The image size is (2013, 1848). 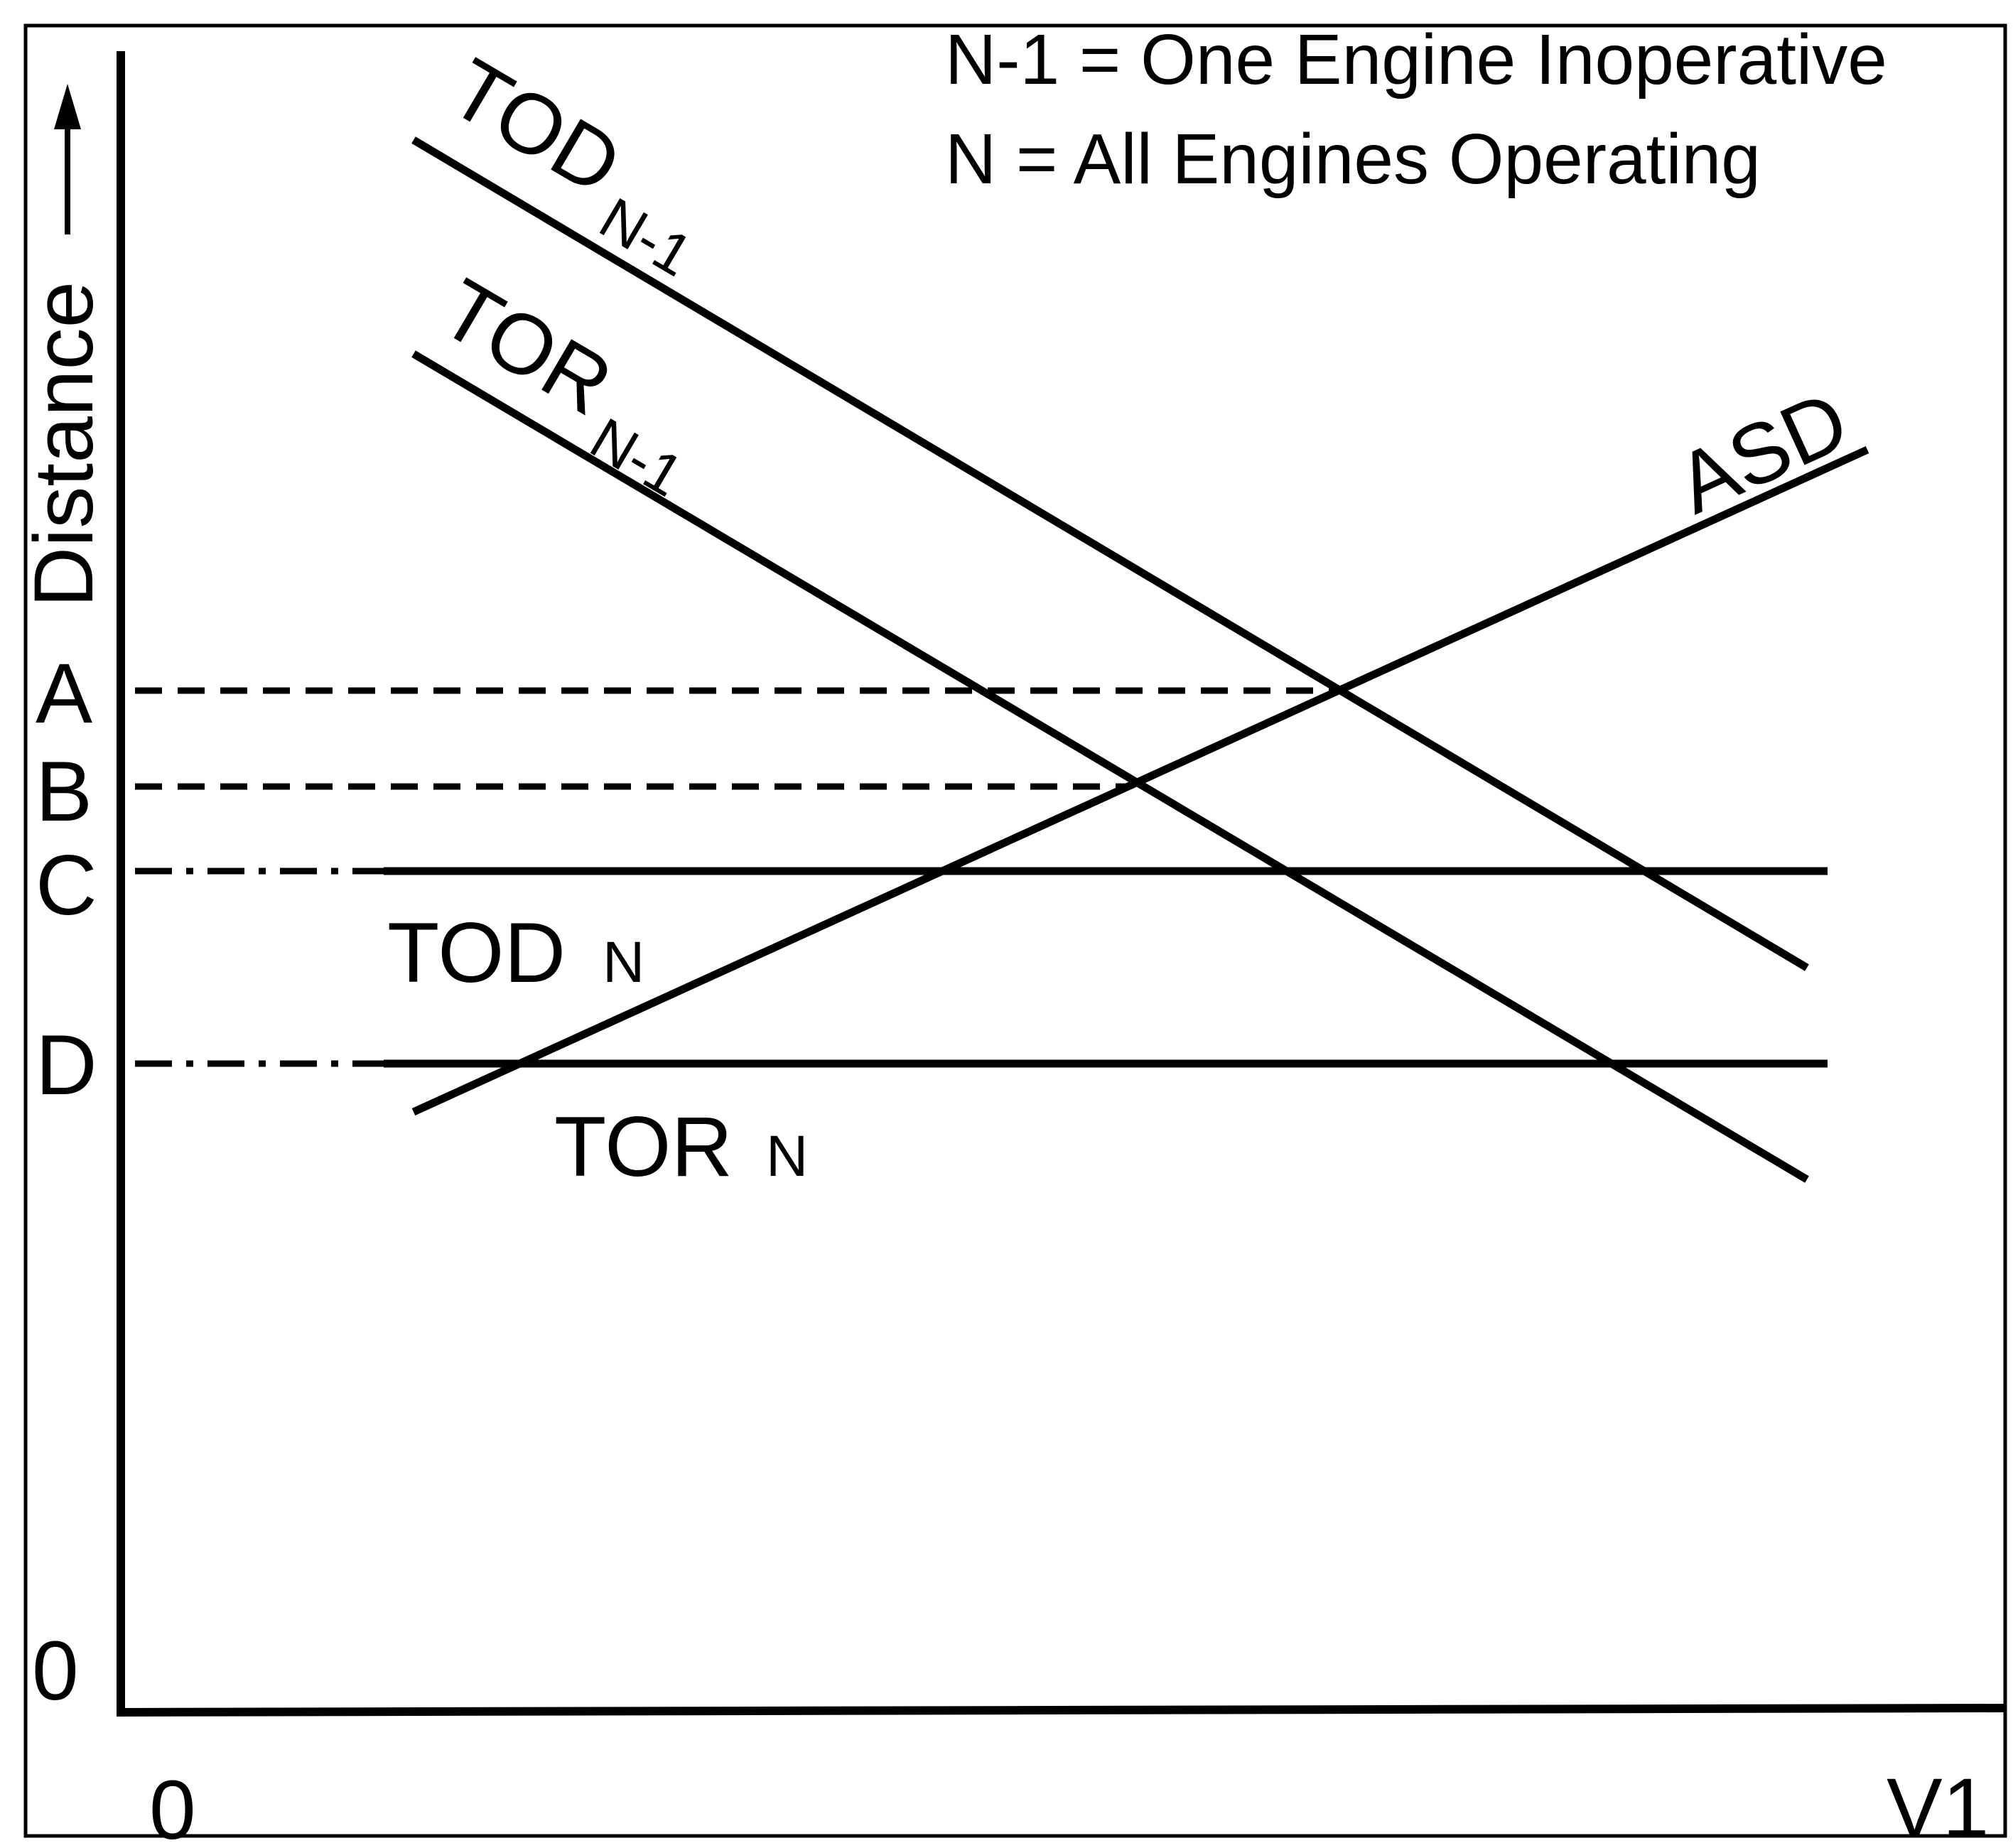 What do you see at coordinates (67, 107) in the screenshot?
I see `y-axis-arrow-head` at bounding box center [67, 107].